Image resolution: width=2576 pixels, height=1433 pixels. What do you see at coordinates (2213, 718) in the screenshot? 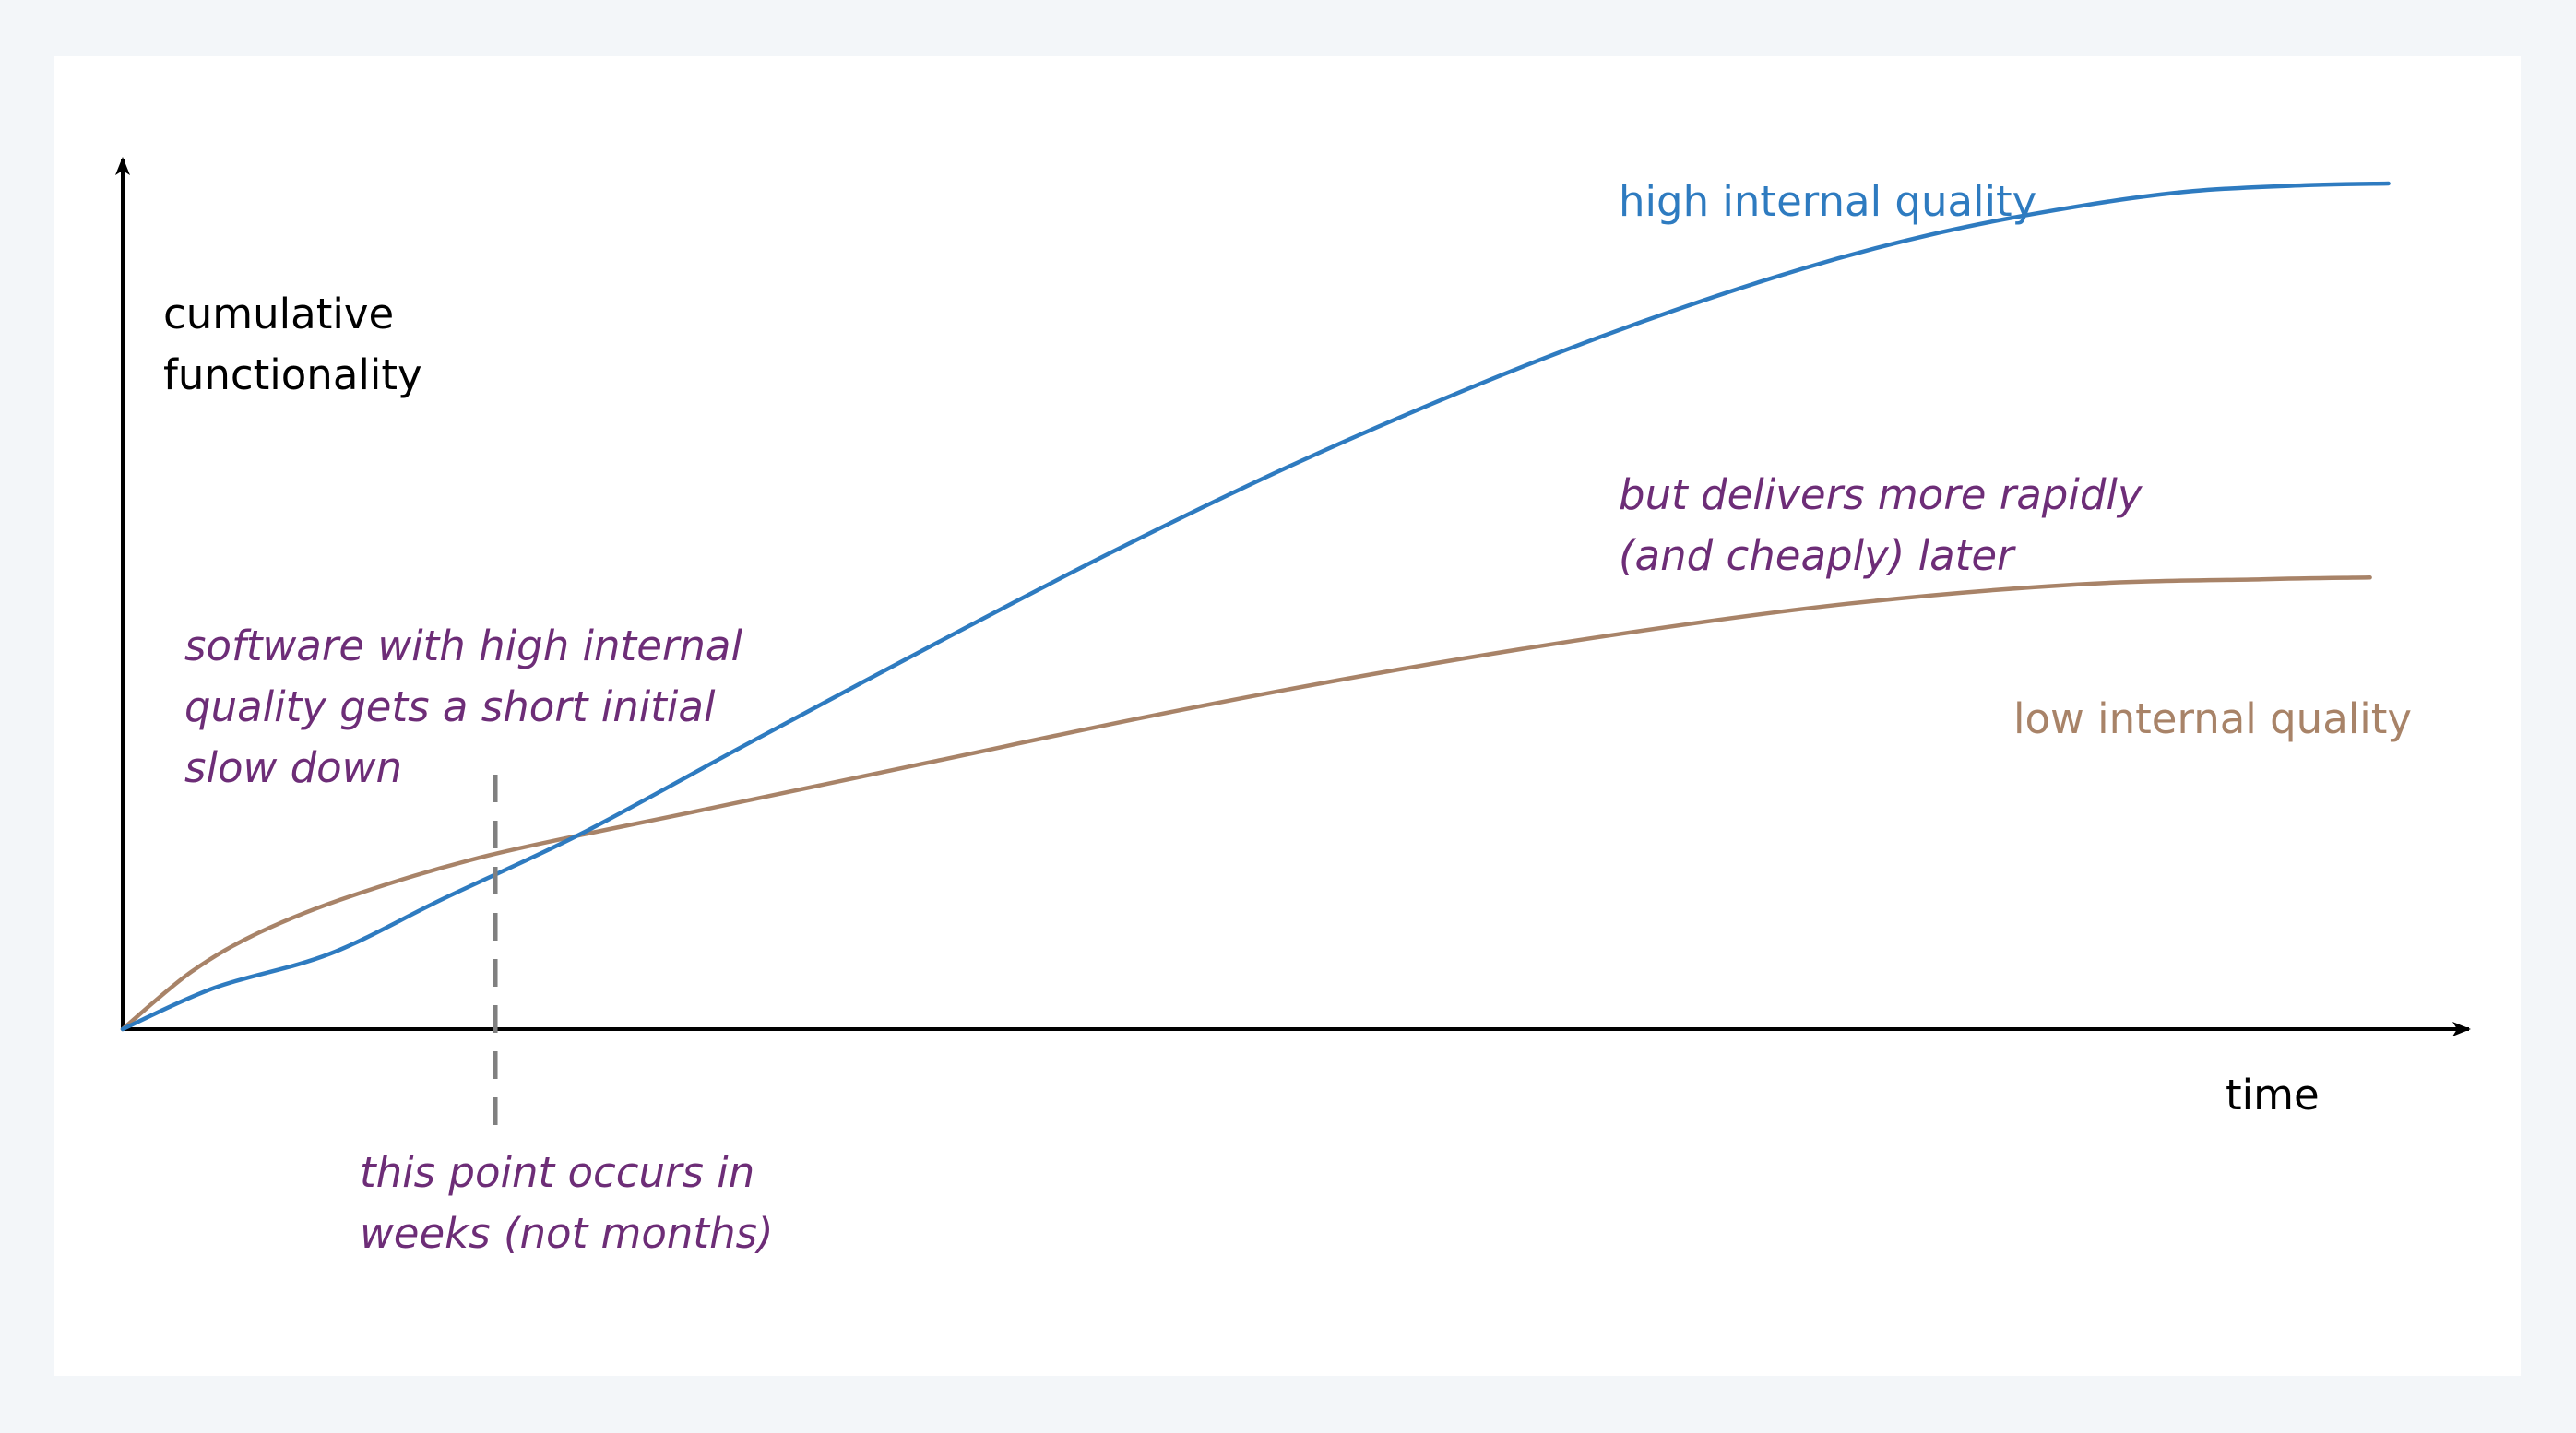
I see `series-label-low-internal-quality: low internal quality` at bounding box center [2213, 718].